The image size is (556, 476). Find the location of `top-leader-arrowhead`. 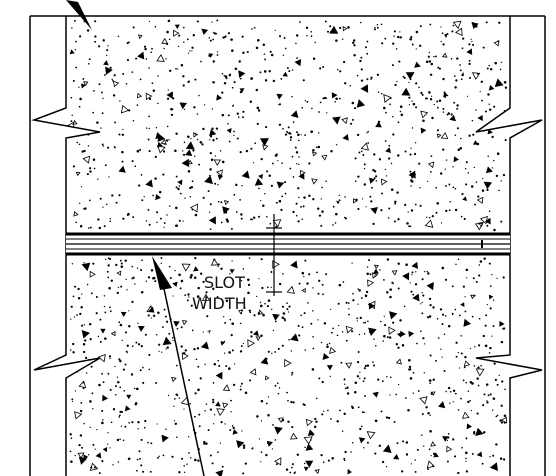

top-leader-arrowhead is located at coordinates (79, 15).